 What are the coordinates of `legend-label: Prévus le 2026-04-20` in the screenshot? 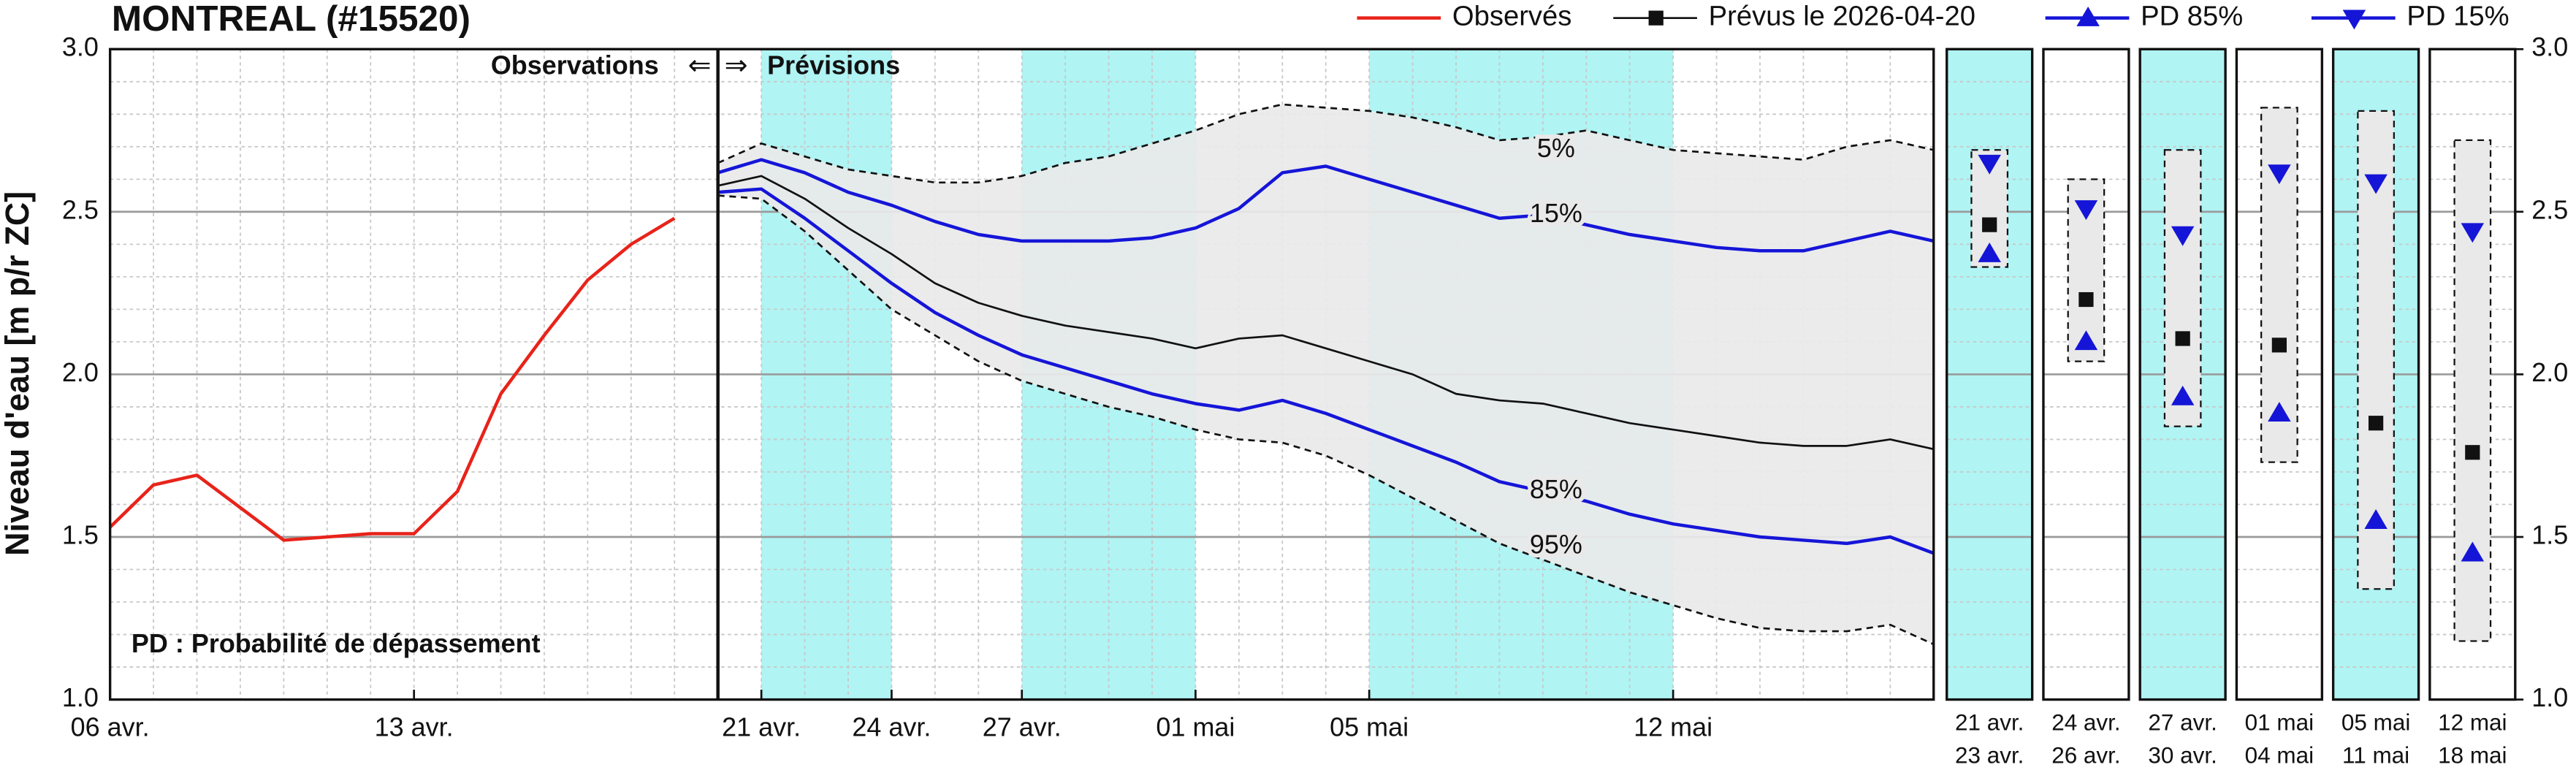 It's located at (1842, 16).